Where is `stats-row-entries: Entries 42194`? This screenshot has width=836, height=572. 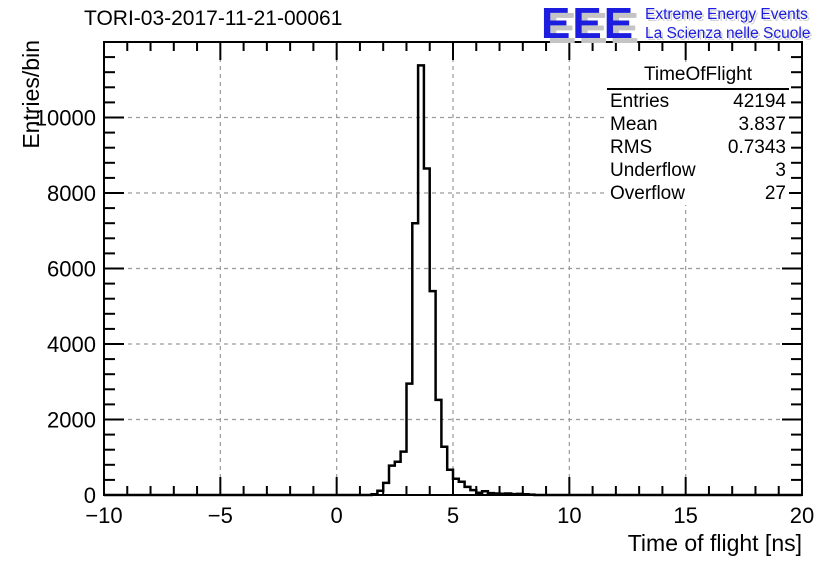 stats-row-entries: Entries 42194 is located at coordinates (698, 101).